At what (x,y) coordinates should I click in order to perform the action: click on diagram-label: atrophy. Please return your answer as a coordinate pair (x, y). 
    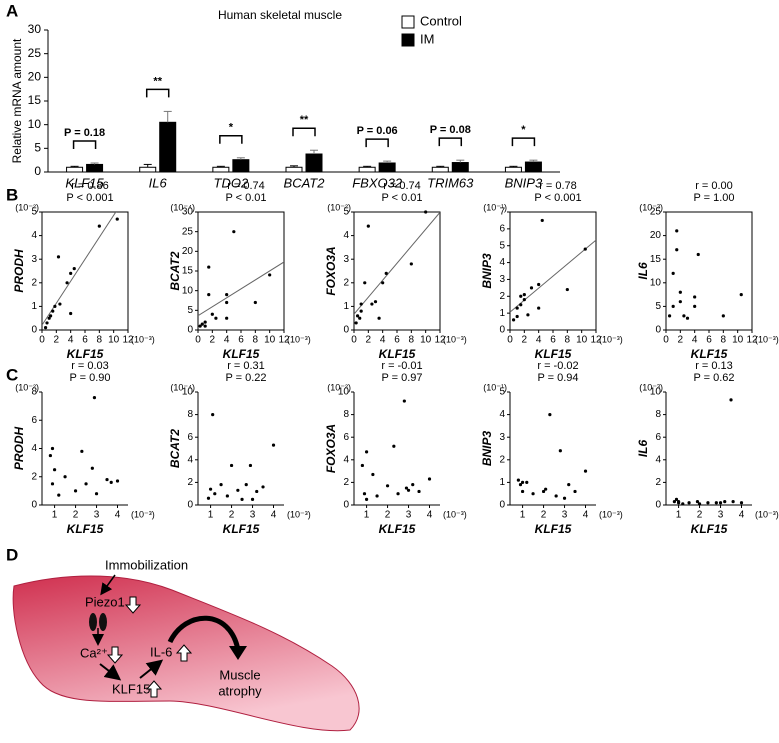
    Looking at the image, I should click on (240, 690).